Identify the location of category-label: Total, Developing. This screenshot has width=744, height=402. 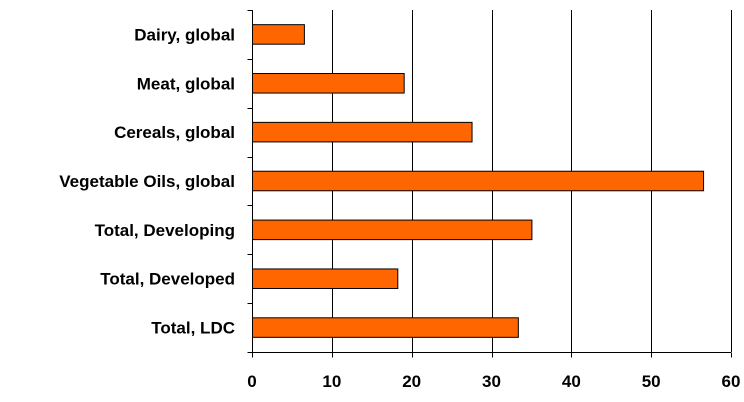
(165, 230).